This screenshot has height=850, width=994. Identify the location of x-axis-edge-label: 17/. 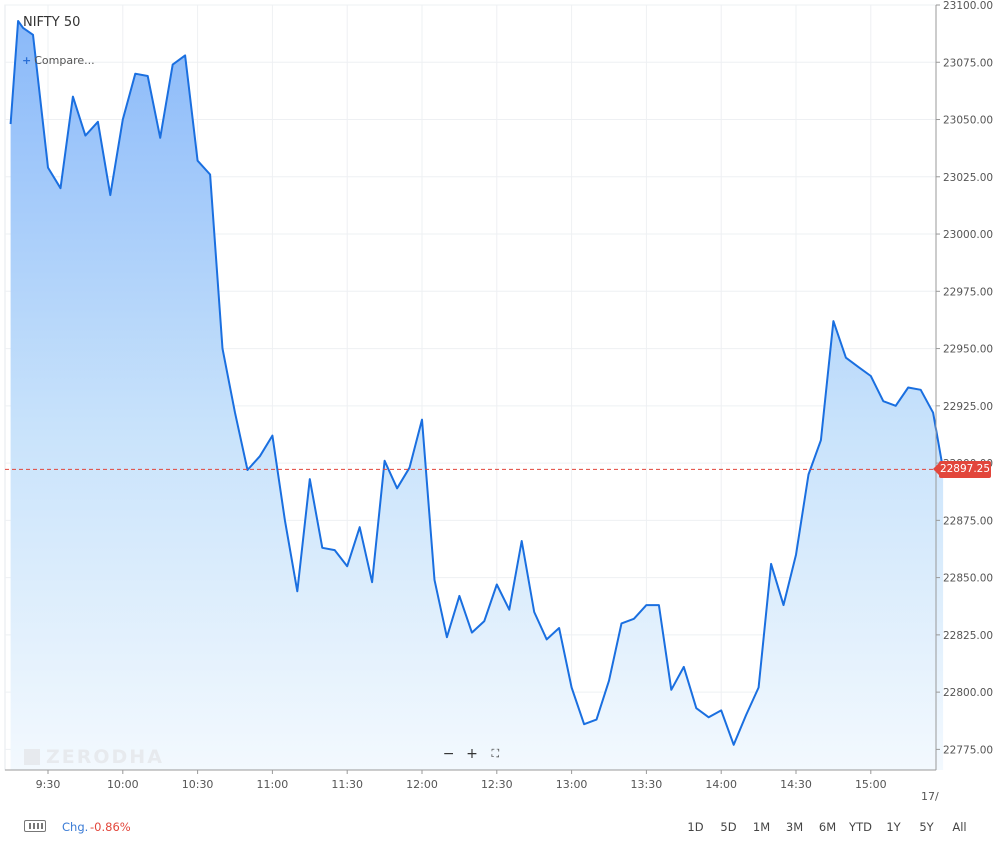
(930, 796).